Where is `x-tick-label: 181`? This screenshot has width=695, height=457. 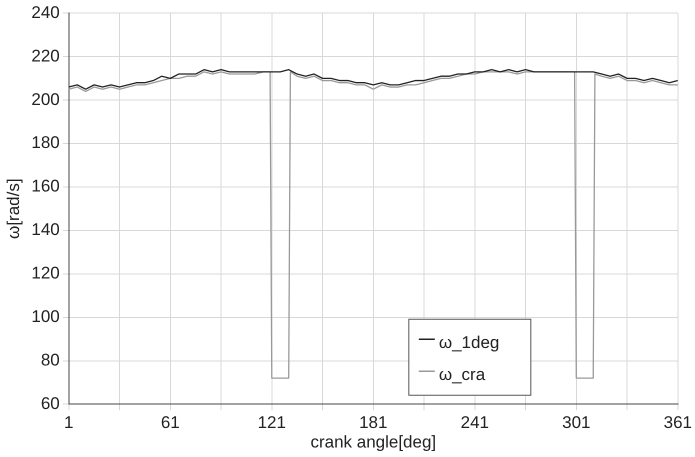
x-tick-label: 181 is located at coordinates (373, 422).